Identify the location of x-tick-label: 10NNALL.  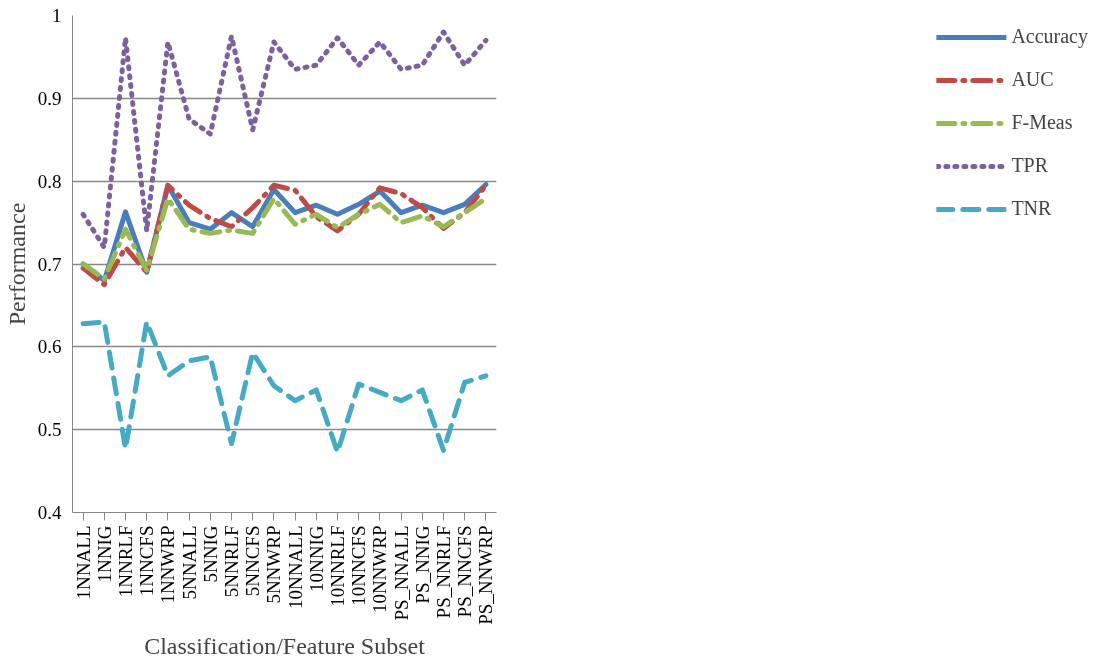
(295, 567).